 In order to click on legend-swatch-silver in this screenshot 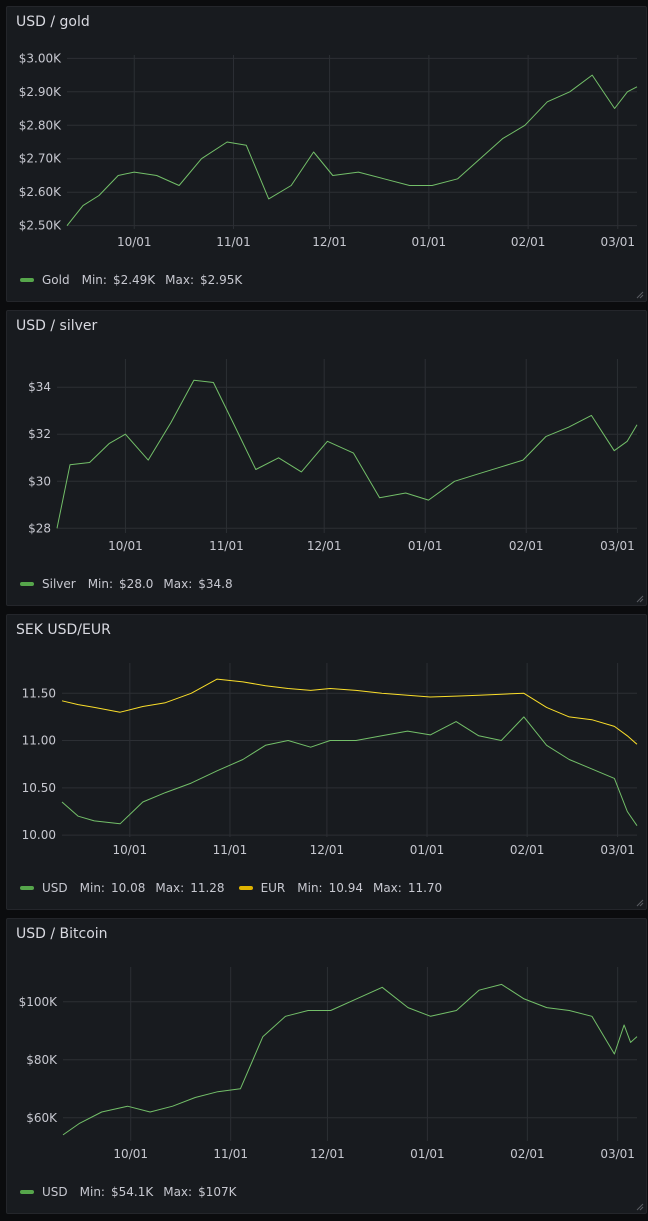, I will do `click(27, 584)`.